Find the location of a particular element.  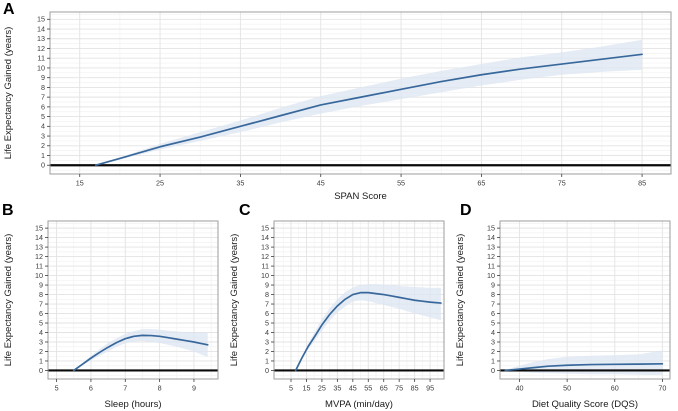

x-tick-label: 60 is located at coordinates (615, 388).